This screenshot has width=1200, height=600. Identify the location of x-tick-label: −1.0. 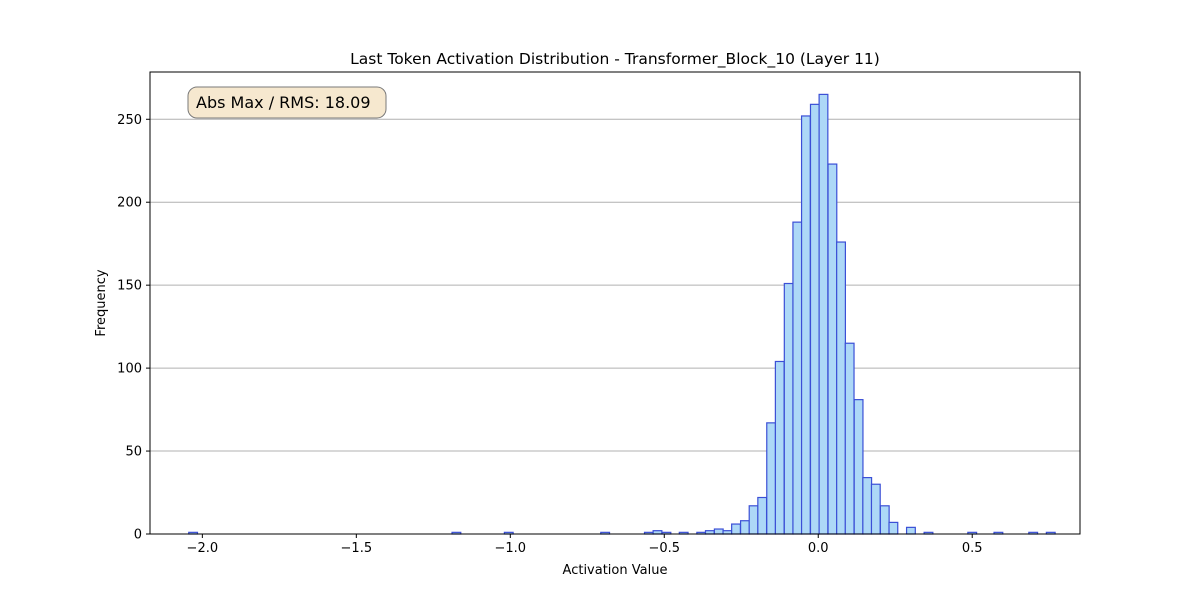
(511, 548).